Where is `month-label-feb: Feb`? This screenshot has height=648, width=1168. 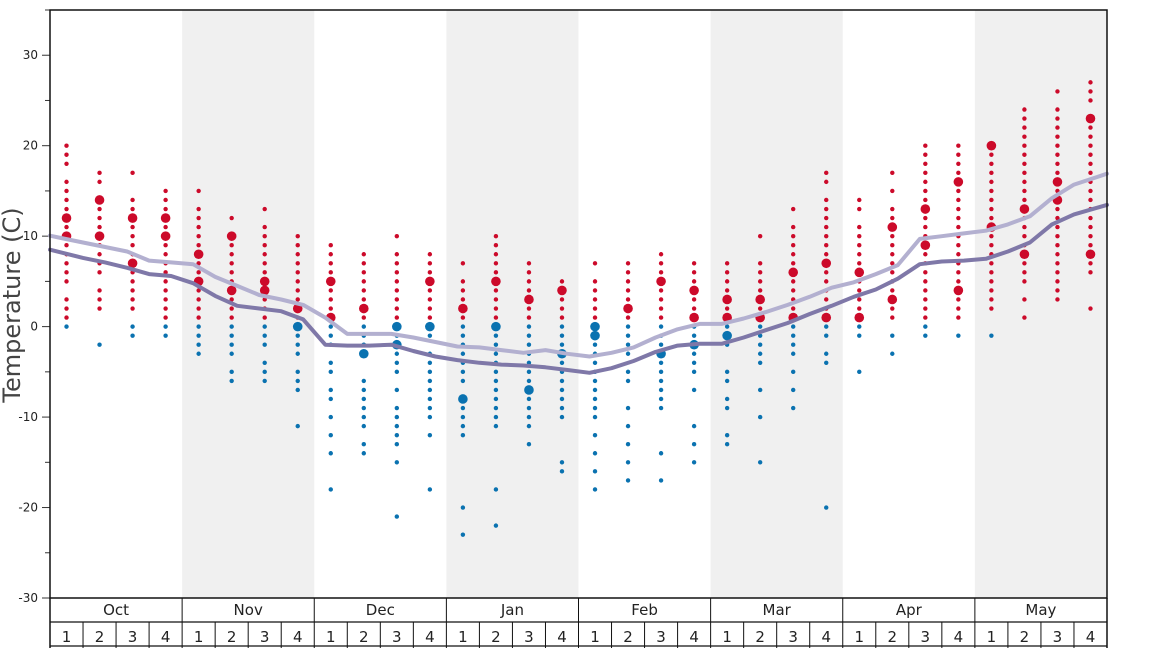 month-label-feb: Feb is located at coordinates (644, 610).